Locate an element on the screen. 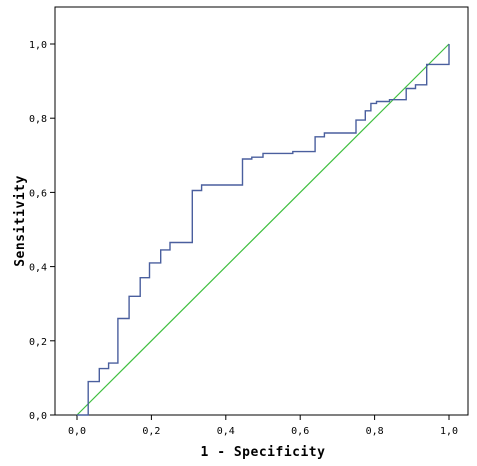  y-tick-label: 0,0 is located at coordinates (38, 416).